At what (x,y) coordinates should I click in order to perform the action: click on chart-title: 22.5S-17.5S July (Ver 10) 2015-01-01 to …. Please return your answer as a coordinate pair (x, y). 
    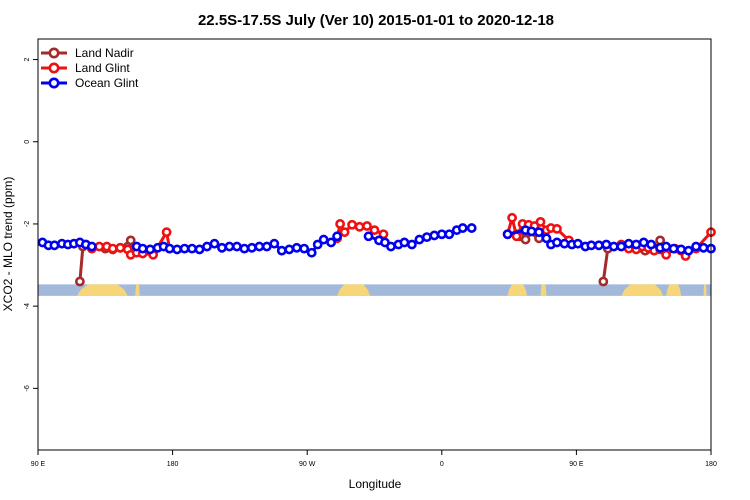
    Looking at the image, I should click on (376, 20).